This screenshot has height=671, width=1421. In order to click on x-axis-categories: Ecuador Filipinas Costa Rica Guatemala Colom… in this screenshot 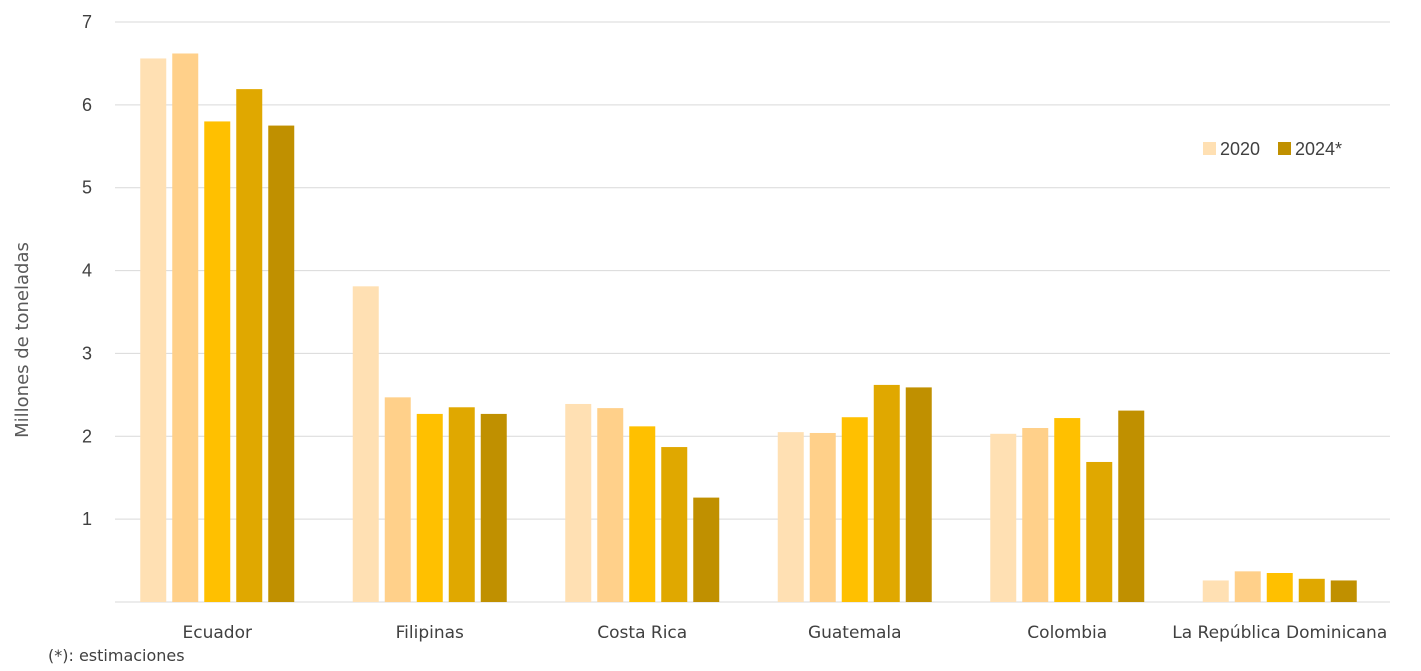, I will do `click(785, 633)`.